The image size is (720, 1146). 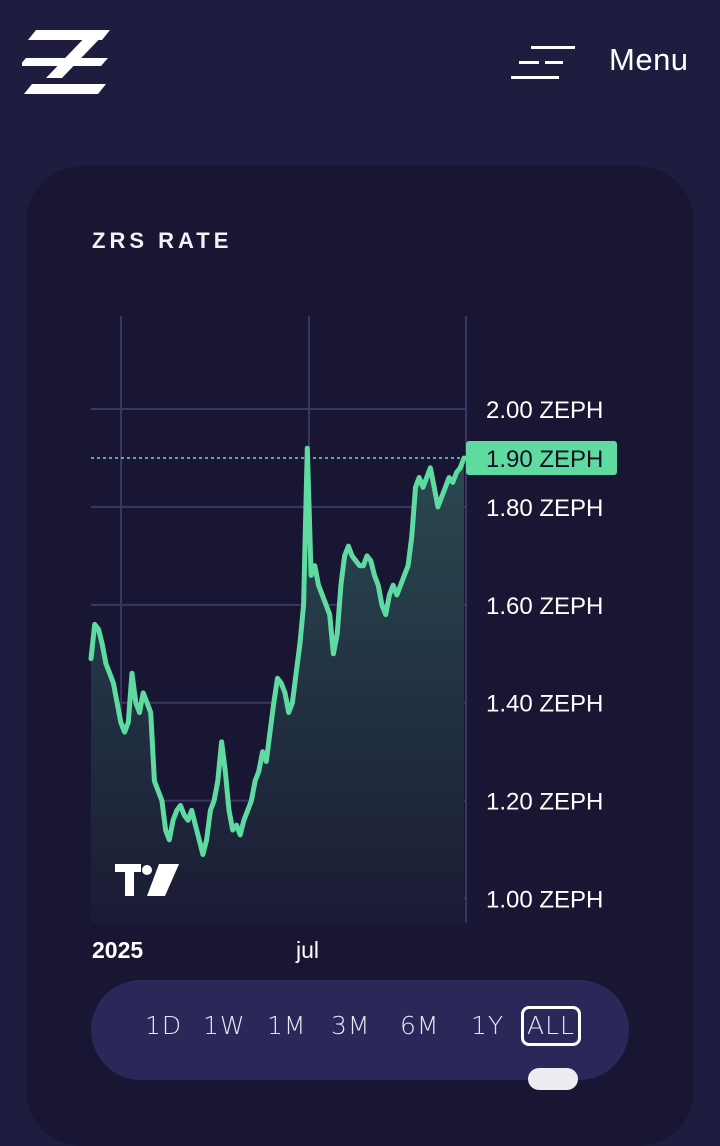 What do you see at coordinates (420, 1025) in the screenshot?
I see `range-button-6m: 6M` at bounding box center [420, 1025].